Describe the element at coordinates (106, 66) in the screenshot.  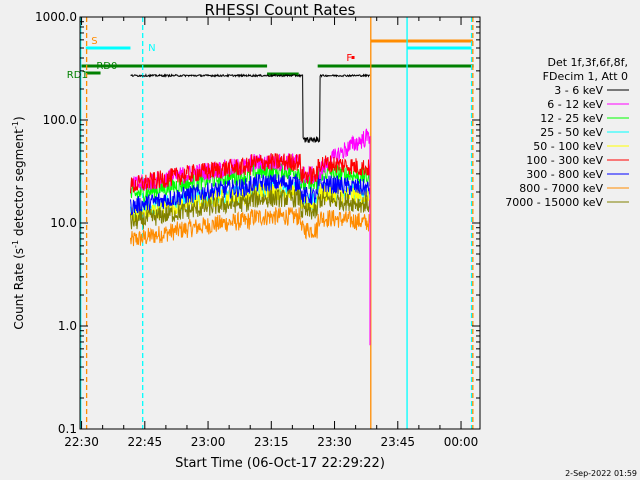
I see `flag-label-rd0: RD0` at that location.